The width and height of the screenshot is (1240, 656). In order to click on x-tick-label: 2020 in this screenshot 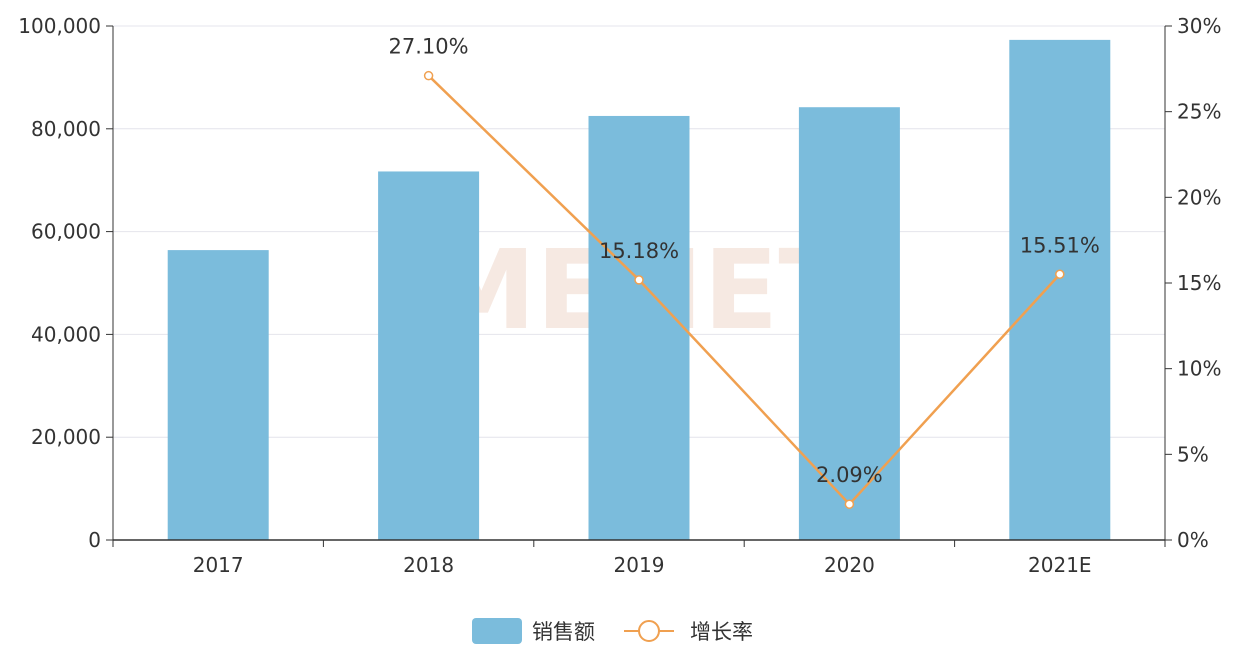, I will do `click(849, 565)`.